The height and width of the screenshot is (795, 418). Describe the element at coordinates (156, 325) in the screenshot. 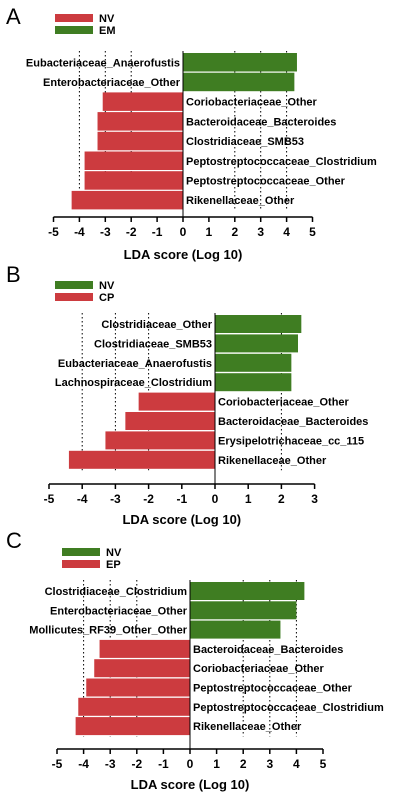

I see `bar-label: Clostridiaceae_Other` at that location.